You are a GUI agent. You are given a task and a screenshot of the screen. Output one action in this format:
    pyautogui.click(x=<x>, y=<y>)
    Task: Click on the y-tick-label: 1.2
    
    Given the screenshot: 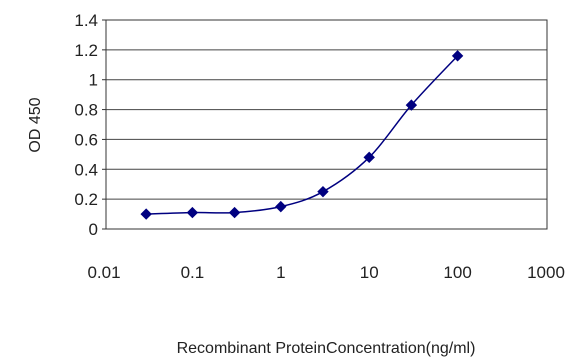 What is the action you would take?
    pyautogui.click(x=86, y=50)
    